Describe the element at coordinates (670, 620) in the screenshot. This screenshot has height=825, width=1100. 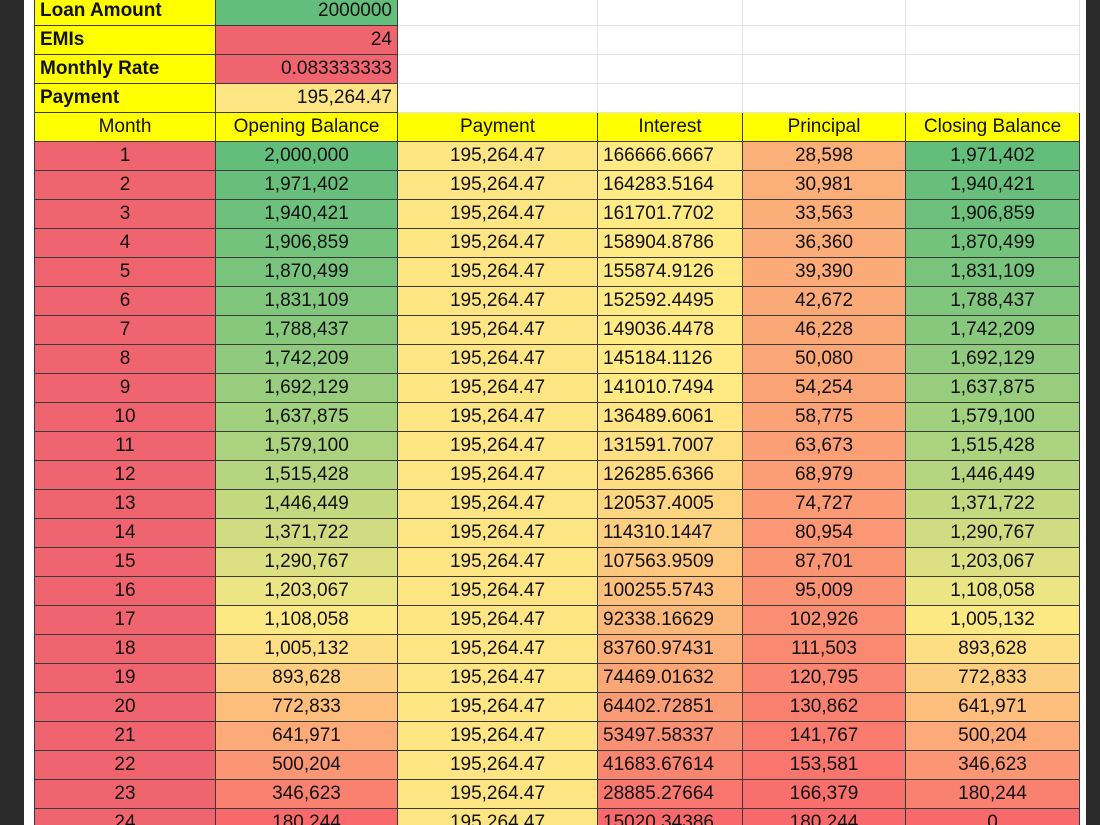
I see `table-cell: 92338.16629` at that location.